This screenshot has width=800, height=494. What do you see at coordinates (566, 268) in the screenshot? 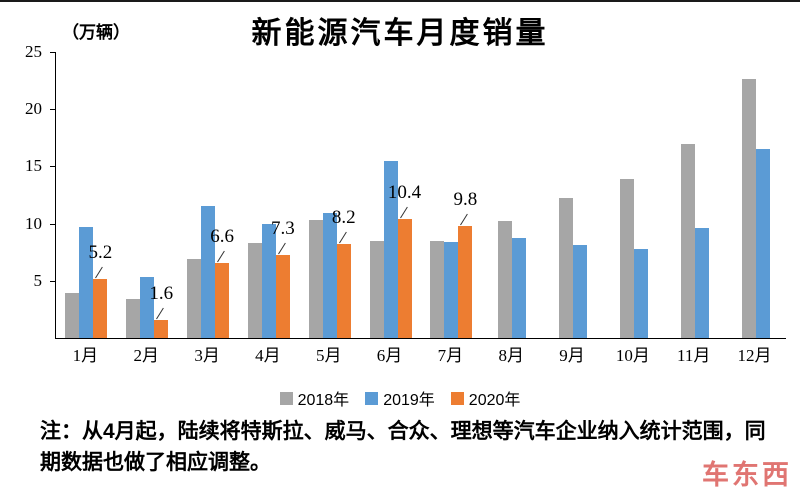
I see `bar-2018年-9月` at bounding box center [566, 268].